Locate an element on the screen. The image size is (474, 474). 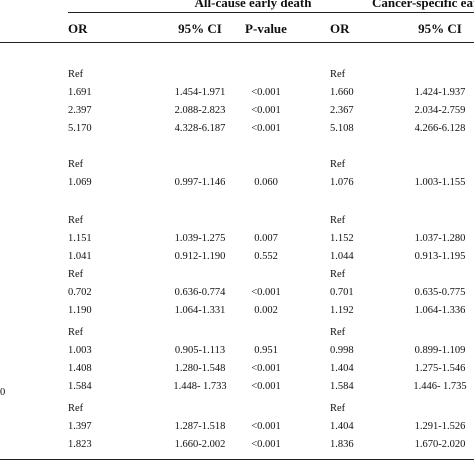
cell-ci-all-cause: 1.448- 1.733 is located at coordinates (200, 386).